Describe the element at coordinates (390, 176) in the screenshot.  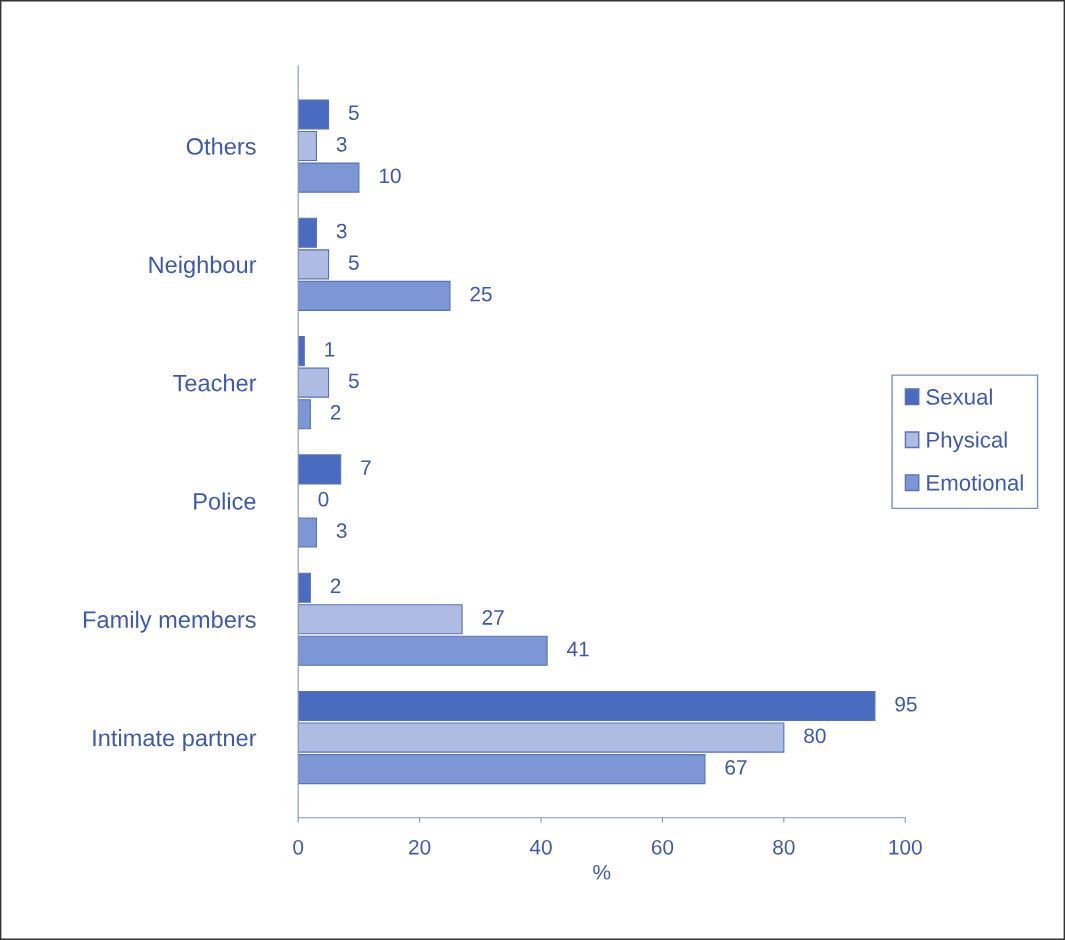
I see `data-label: 10` at that location.